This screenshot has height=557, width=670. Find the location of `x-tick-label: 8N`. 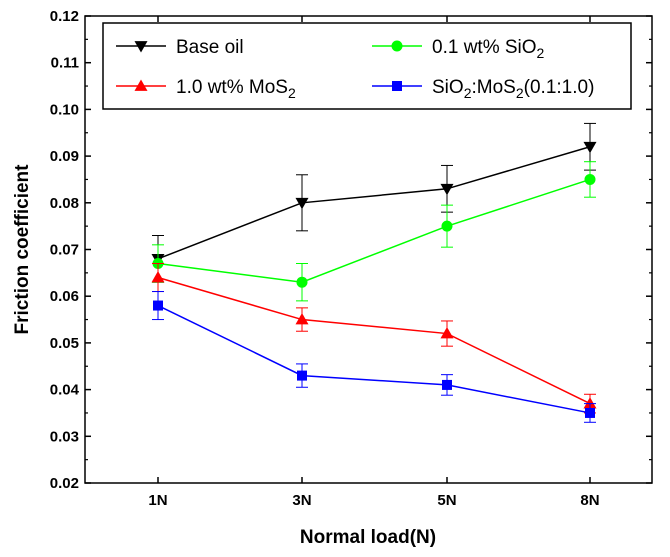

x-tick-label: 8N is located at coordinates (589, 500).